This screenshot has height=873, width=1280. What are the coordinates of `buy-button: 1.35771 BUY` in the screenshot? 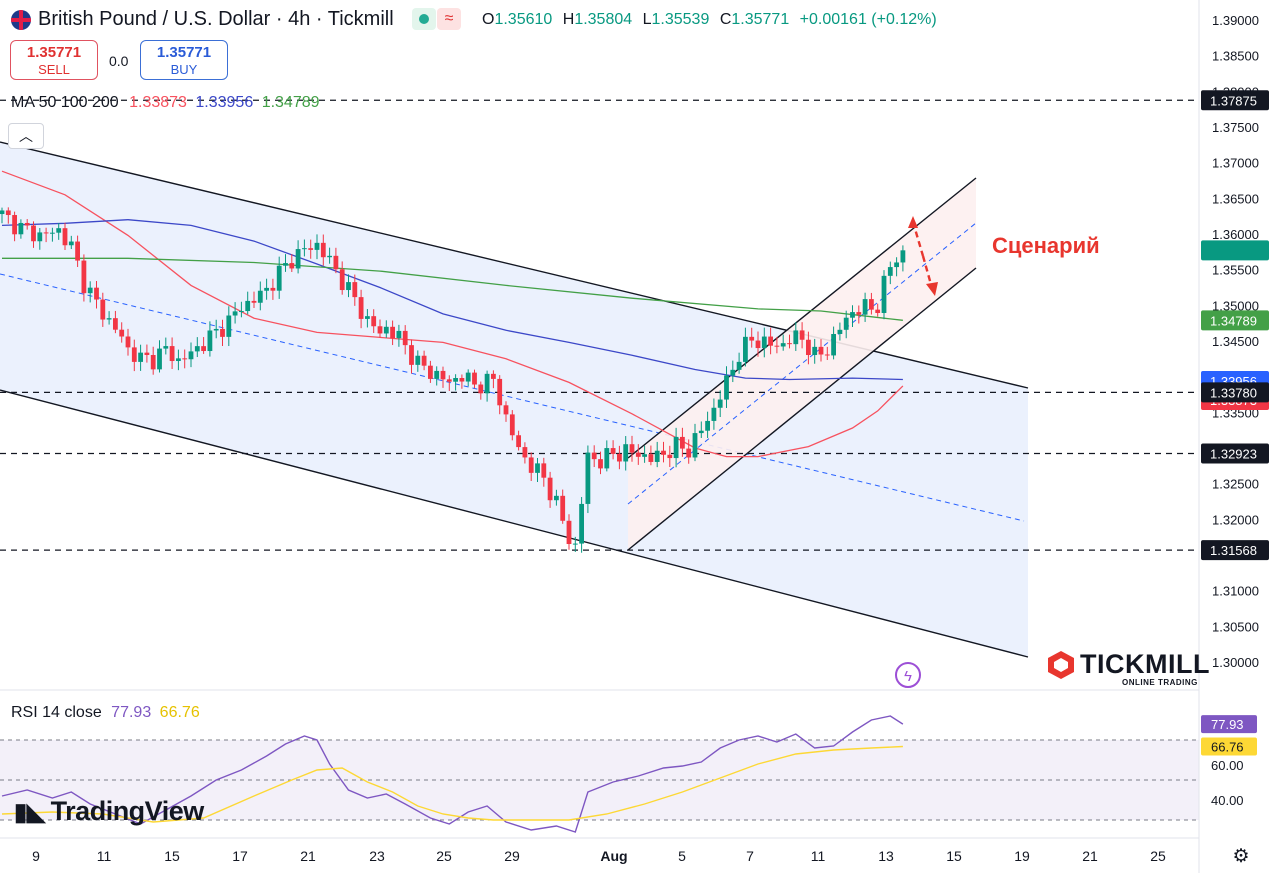 It's located at (184, 60).